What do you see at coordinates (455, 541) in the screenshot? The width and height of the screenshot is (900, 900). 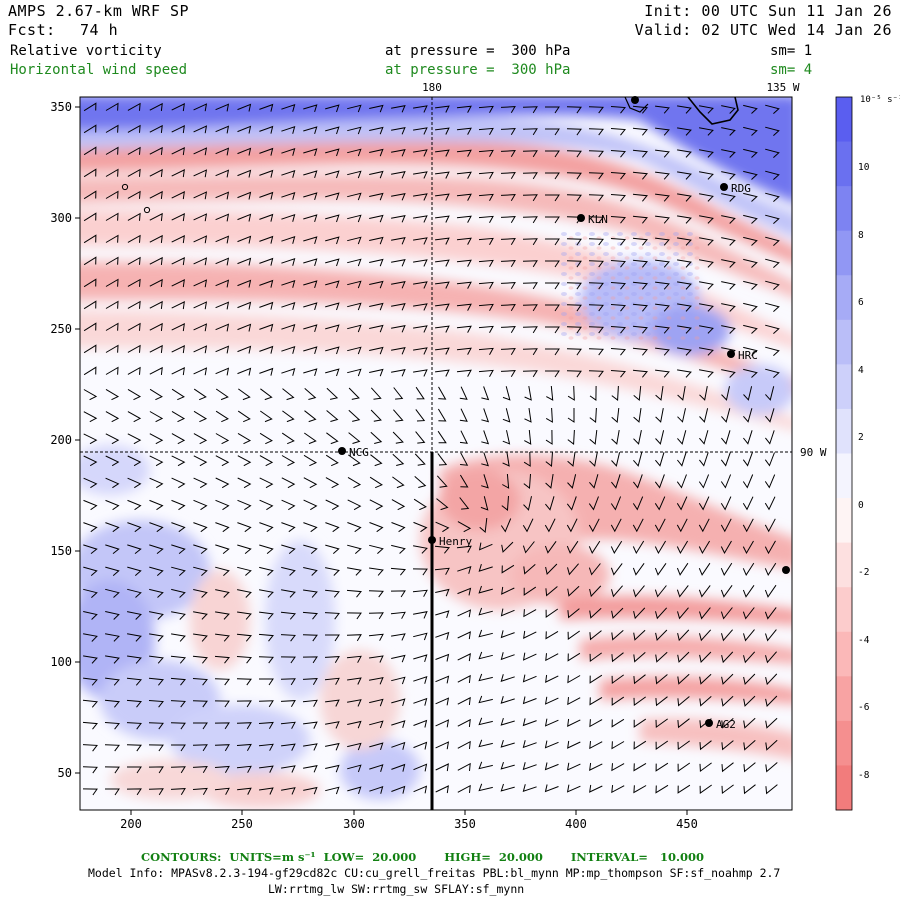 I see `station-label: Henry` at bounding box center [455, 541].